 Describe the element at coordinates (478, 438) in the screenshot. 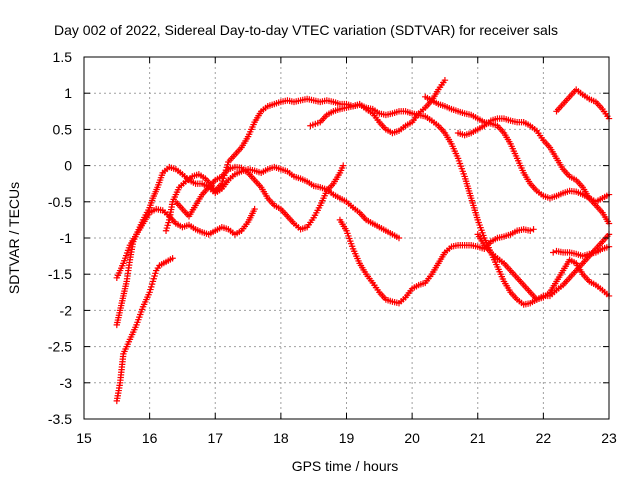

I see `x-tick-label: 21` at that location.